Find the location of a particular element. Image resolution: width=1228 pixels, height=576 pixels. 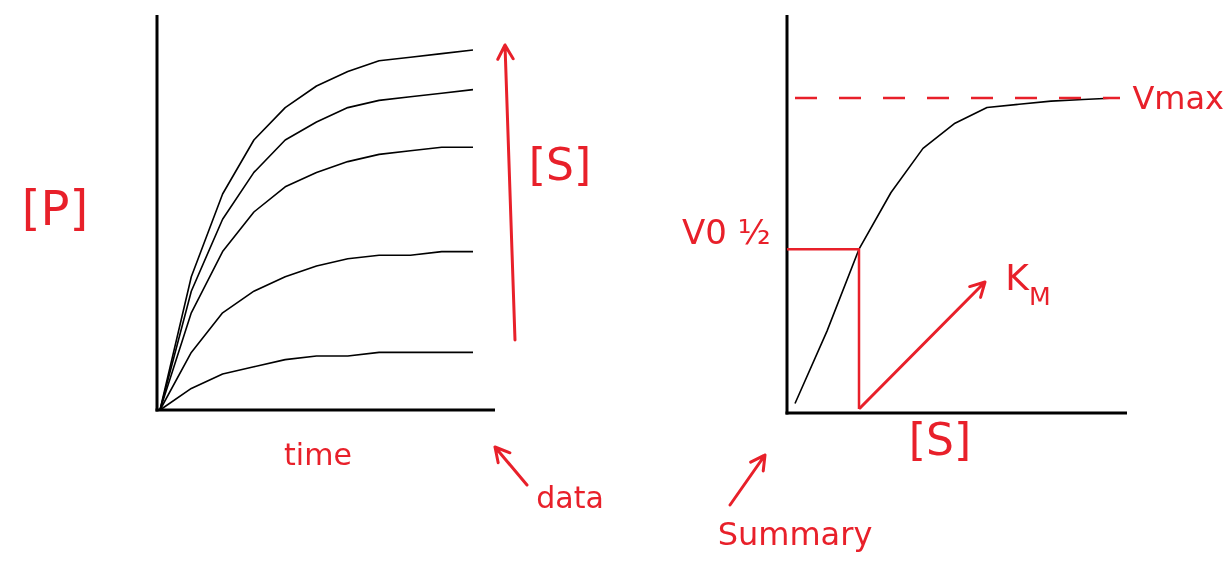

x-axis-title: time is located at coordinates (318, 454).